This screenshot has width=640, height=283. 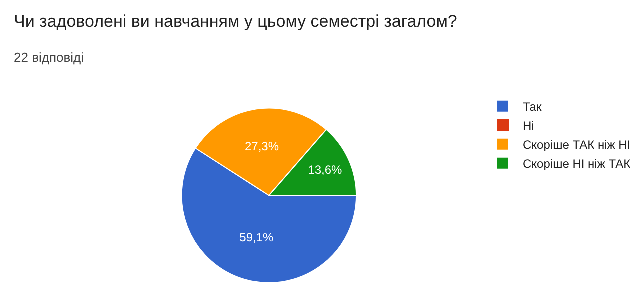 I want to click on data-label: 59,1%, so click(x=257, y=237).